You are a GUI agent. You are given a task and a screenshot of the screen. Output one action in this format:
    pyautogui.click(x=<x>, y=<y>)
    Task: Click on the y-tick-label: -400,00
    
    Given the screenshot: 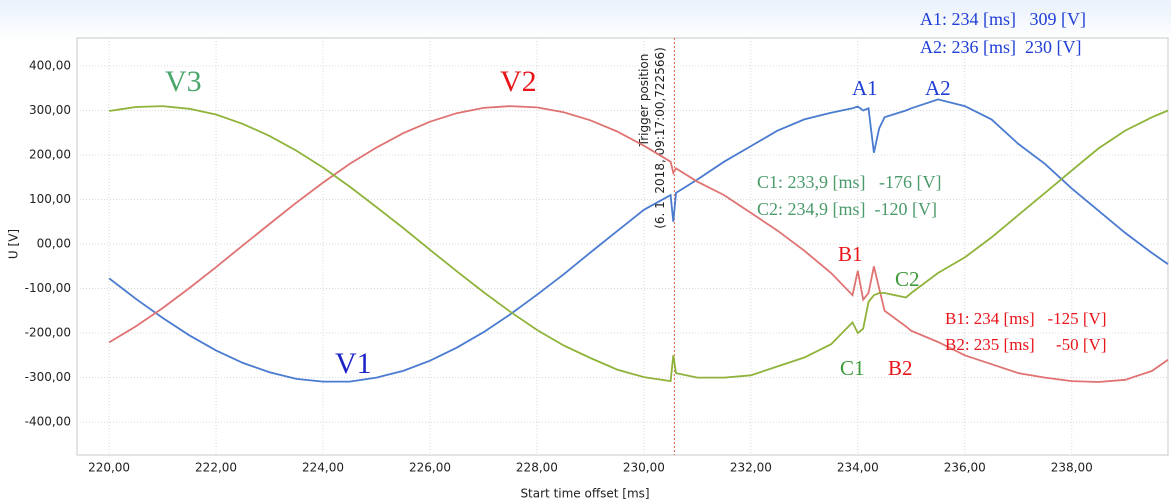 What is the action you would take?
    pyautogui.click(x=48, y=422)
    